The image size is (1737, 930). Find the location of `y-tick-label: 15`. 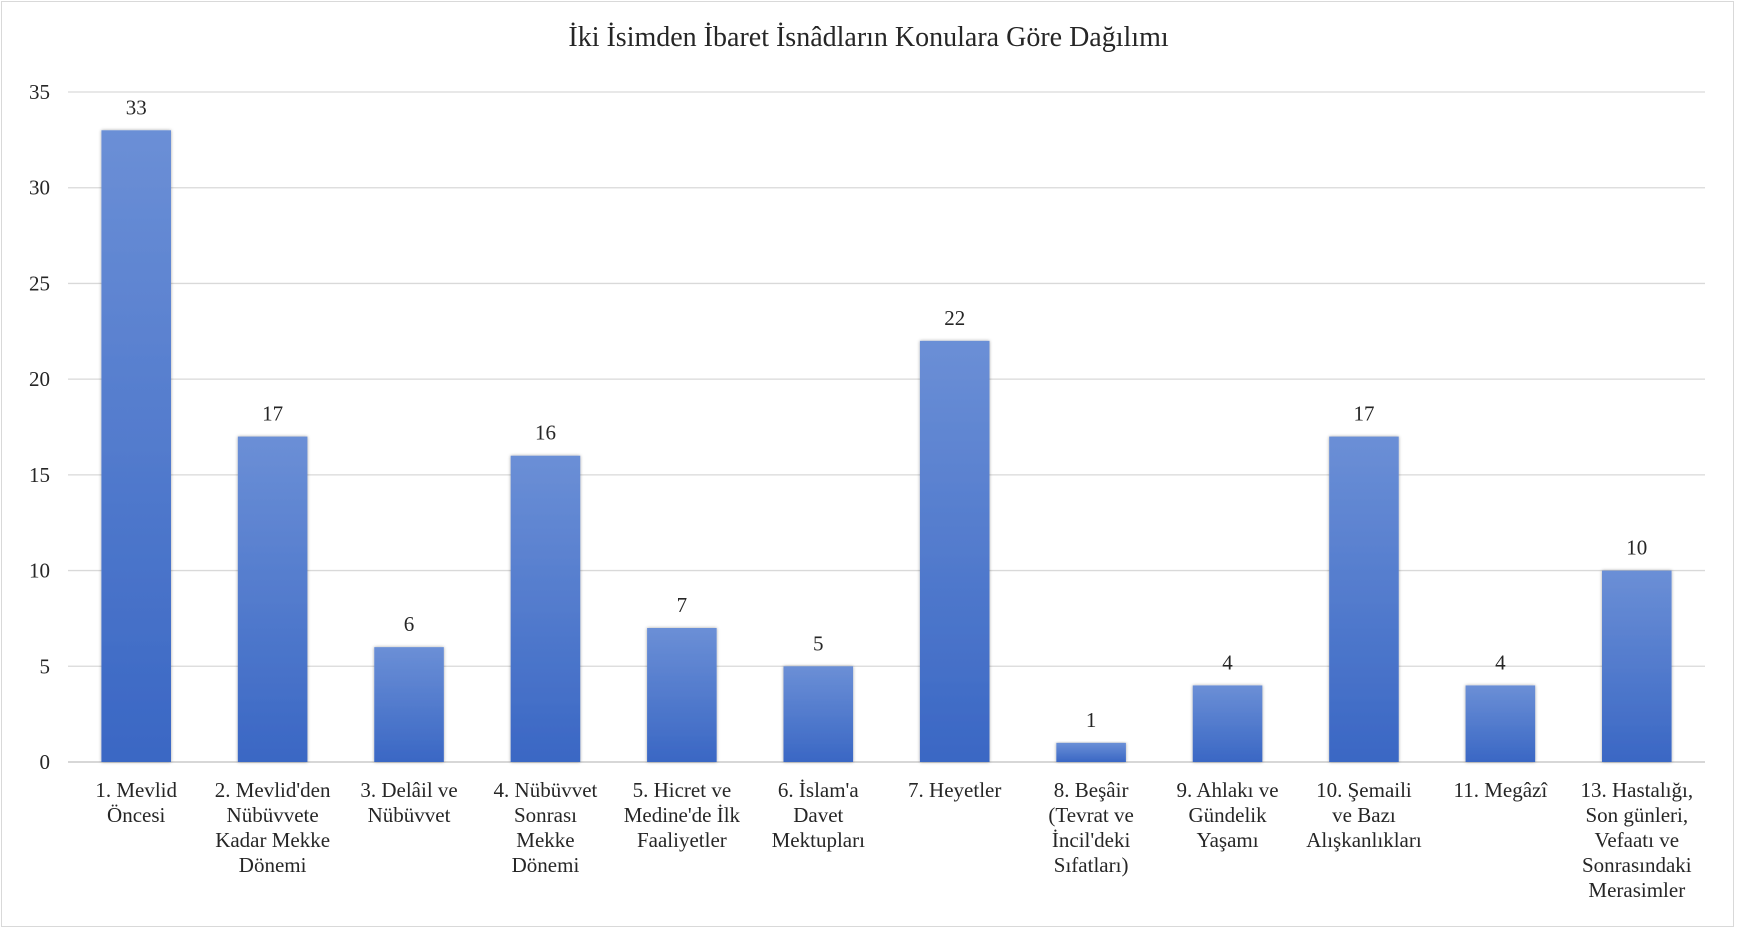

y-tick-label: 15 is located at coordinates (39, 475).